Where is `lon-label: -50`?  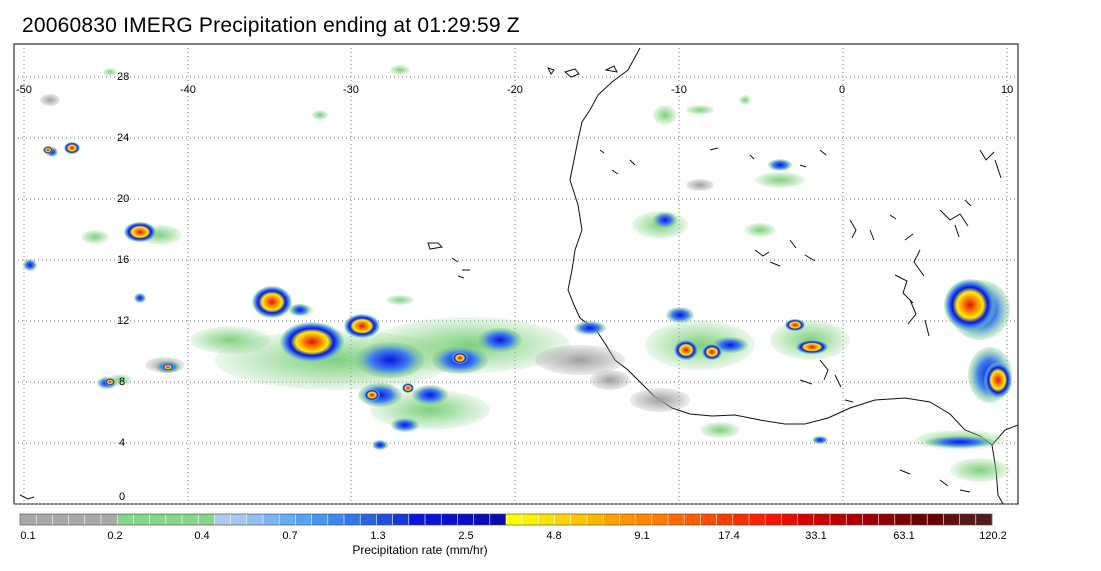
lon-label: -50 is located at coordinates (24, 90).